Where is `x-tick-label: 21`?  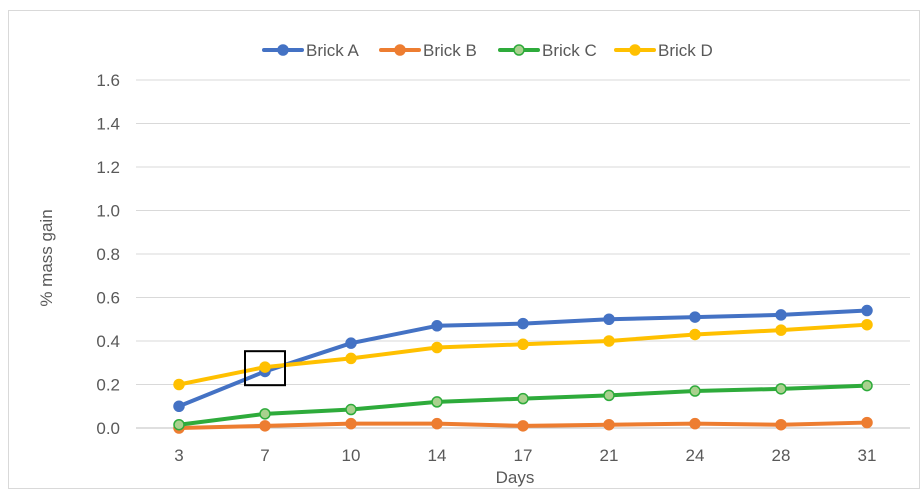
x-tick-label: 21 is located at coordinates (609, 455).